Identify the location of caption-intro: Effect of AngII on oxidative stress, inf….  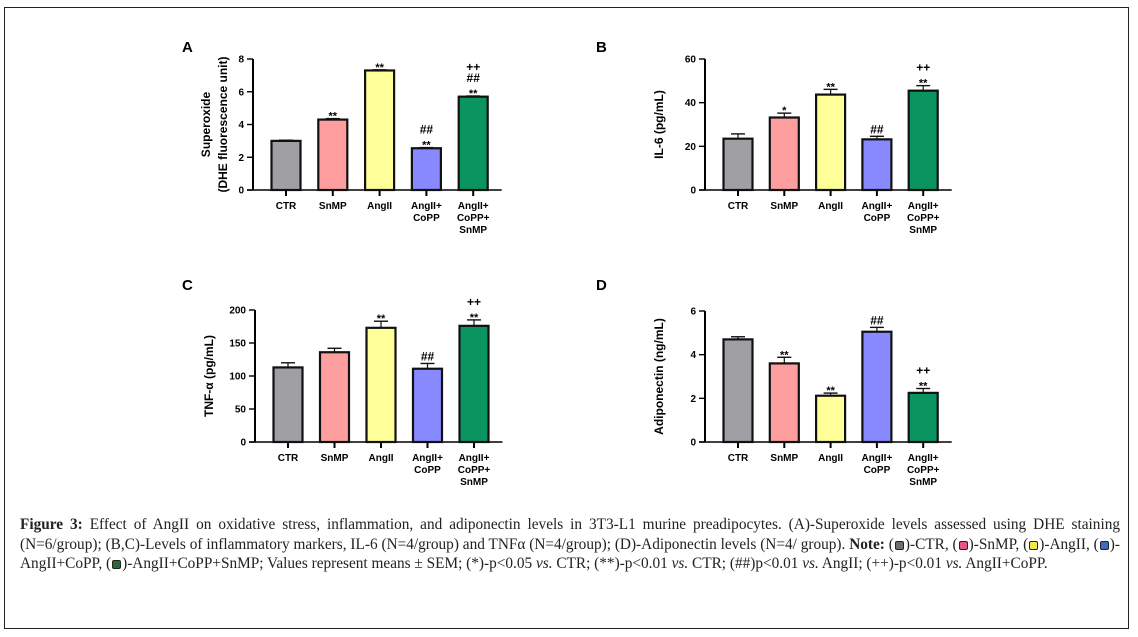
(570, 534).